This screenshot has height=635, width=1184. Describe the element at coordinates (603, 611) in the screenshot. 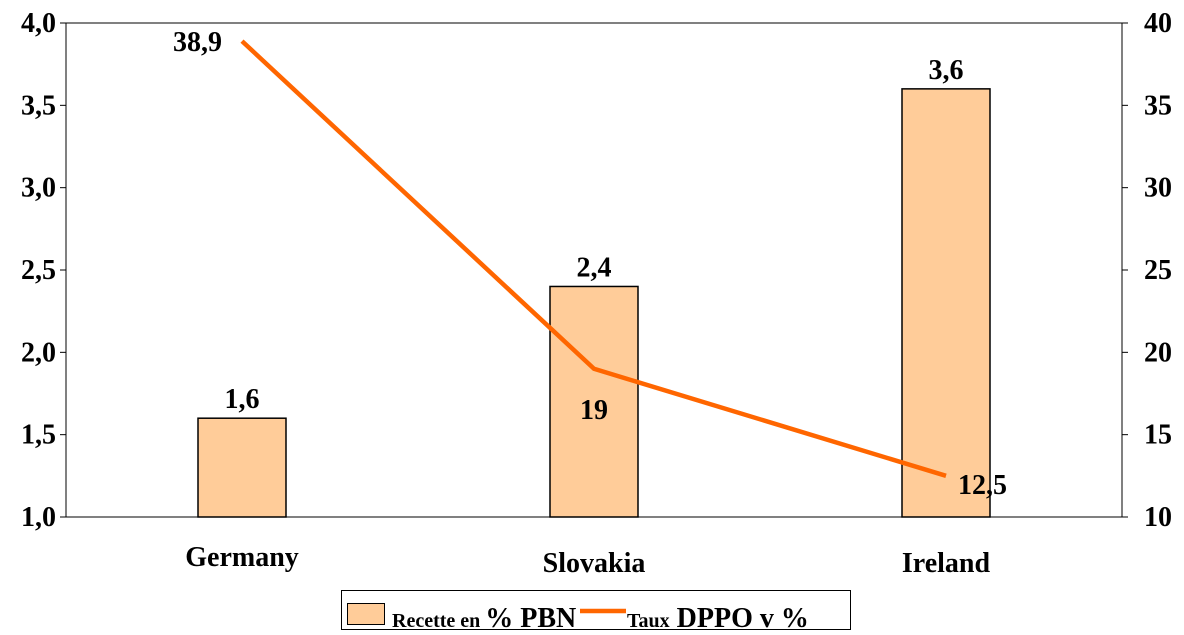

I see `legend-line-swatch` at that location.